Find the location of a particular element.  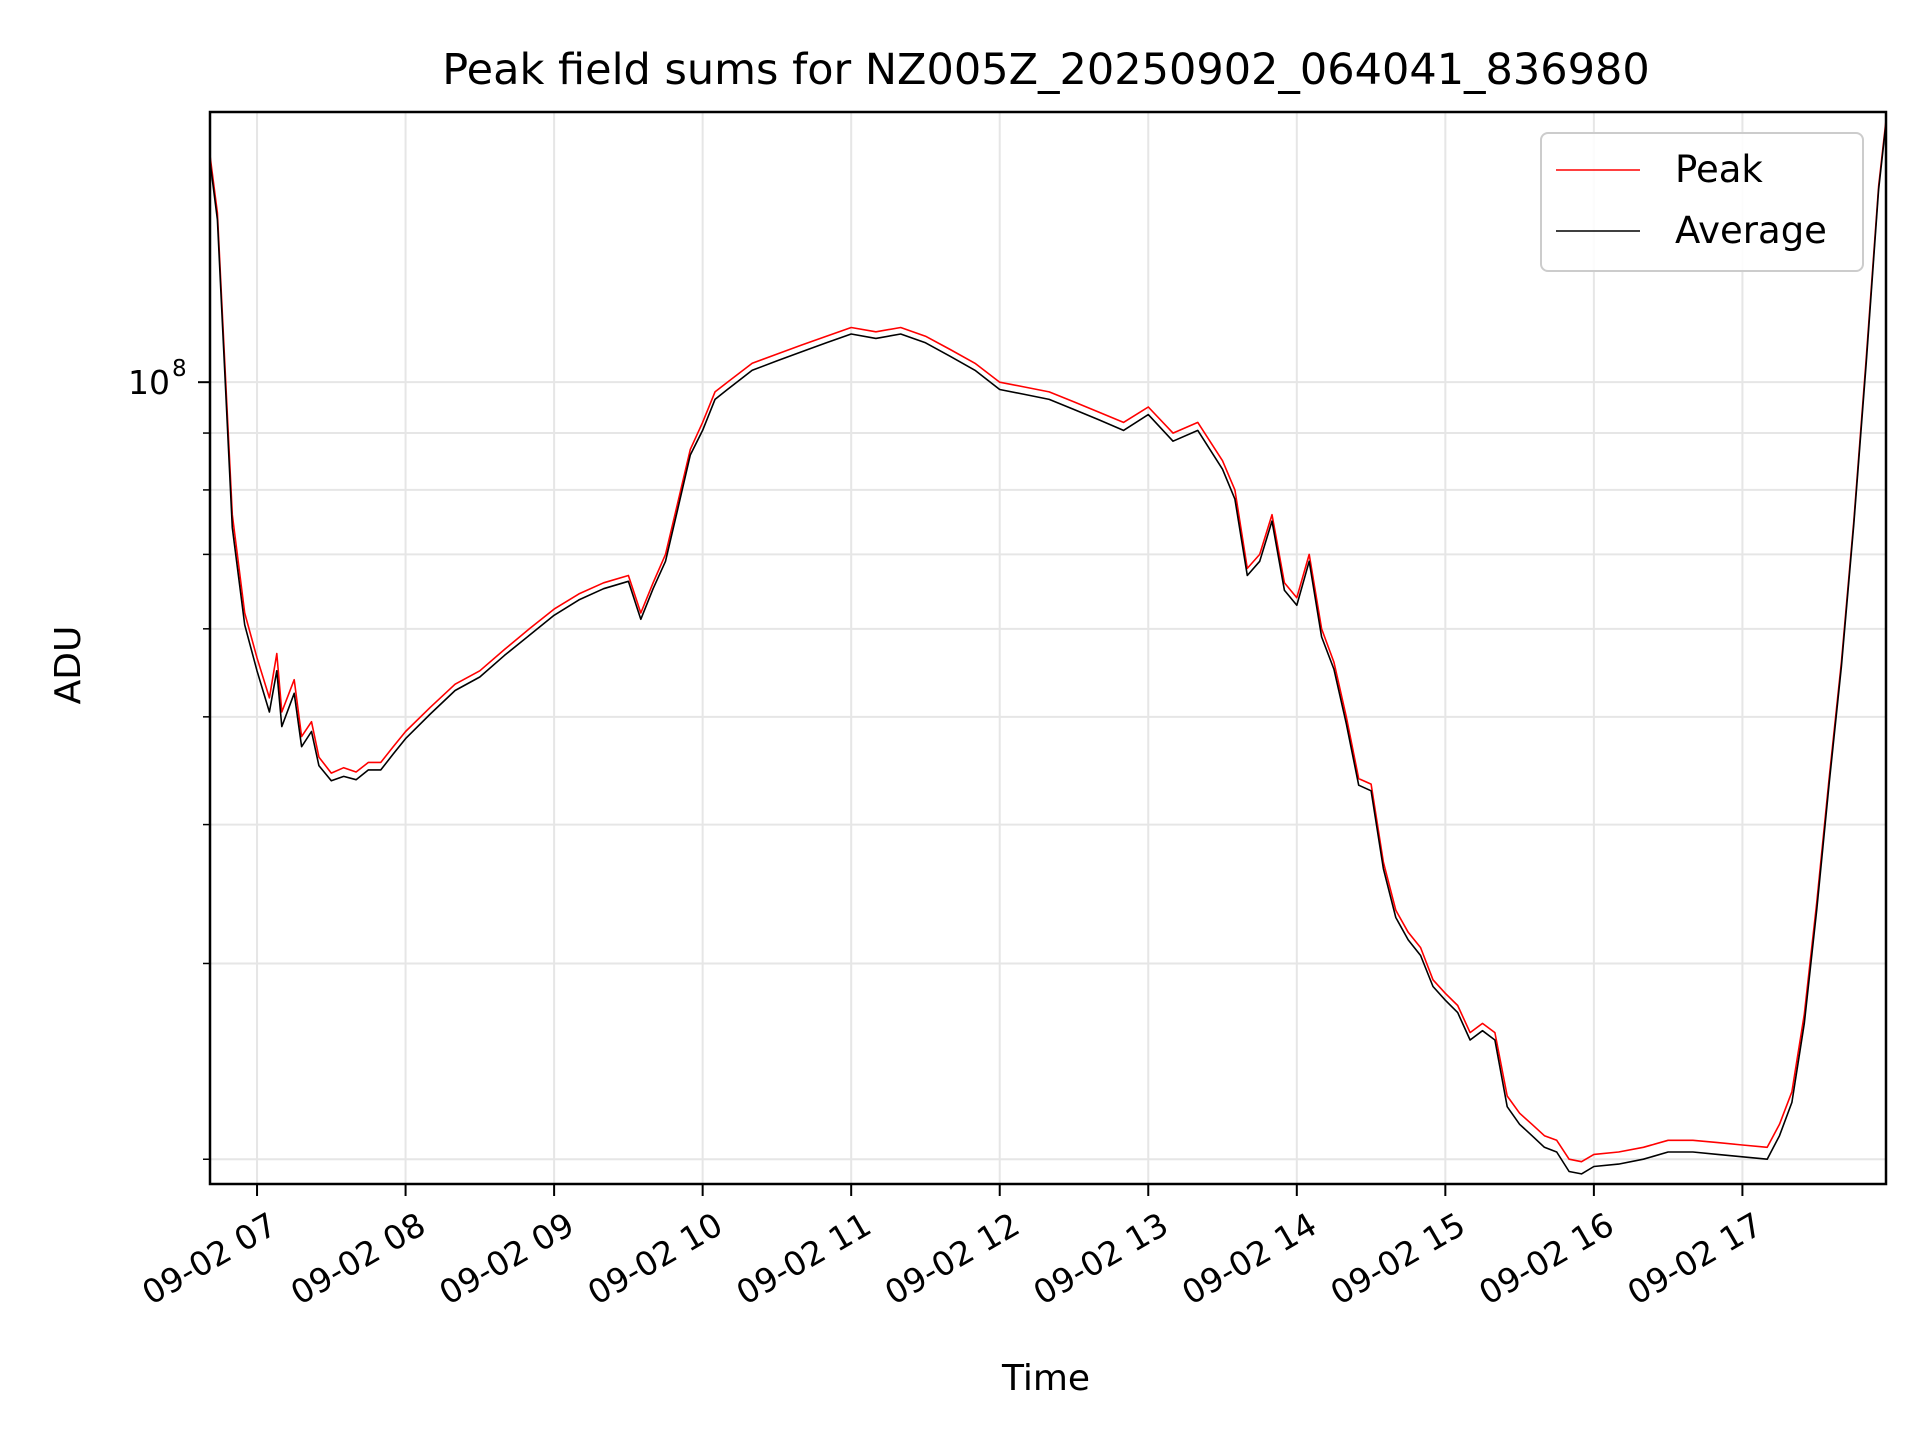

y-axis-ticks: 10 8 is located at coordinates (169, 758).